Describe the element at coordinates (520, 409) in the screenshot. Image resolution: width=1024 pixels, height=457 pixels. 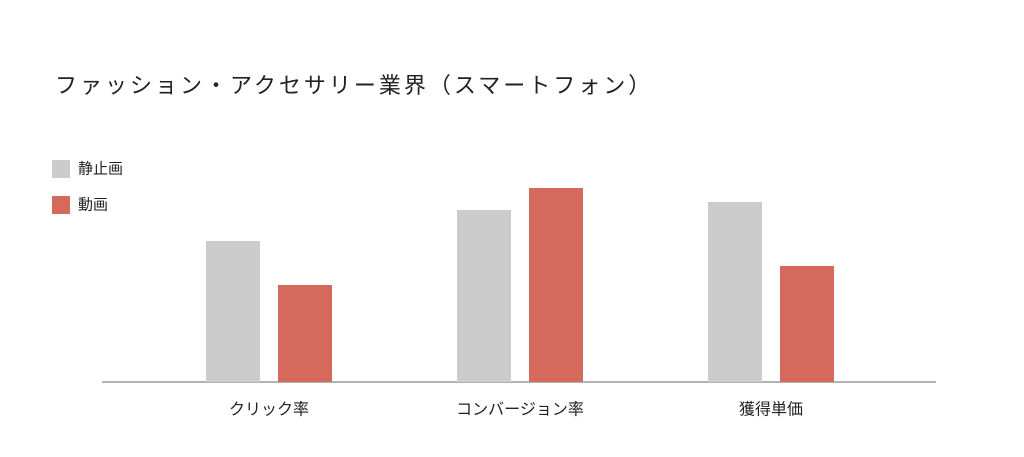
I see `x-tick-label: コンバージョン率` at that location.